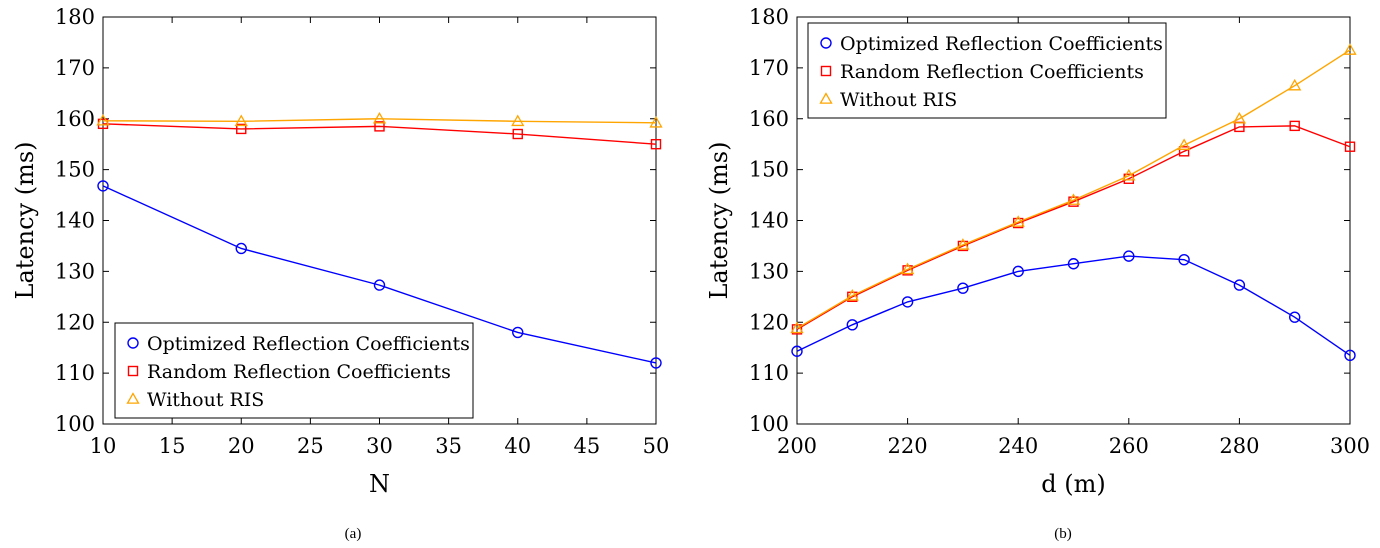 The image size is (1380, 548). I want to click on x-tick-label: 10, so click(103, 446).